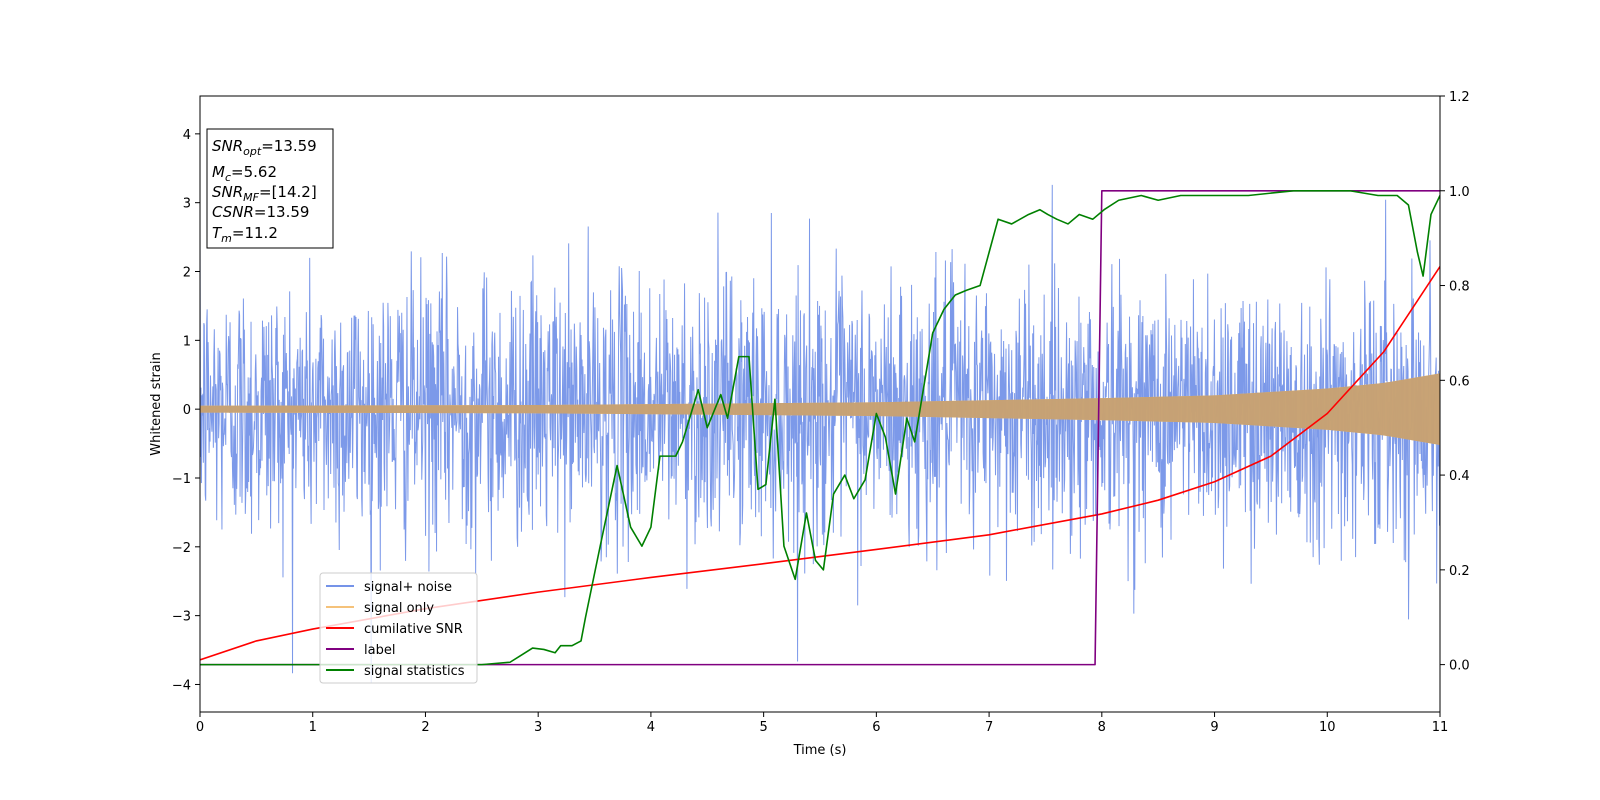 The height and width of the screenshot is (800, 1600). What do you see at coordinates (187, 341) in the screenshot?
I see `y-left-tick-label: 1` at bounding box center [187, 341].